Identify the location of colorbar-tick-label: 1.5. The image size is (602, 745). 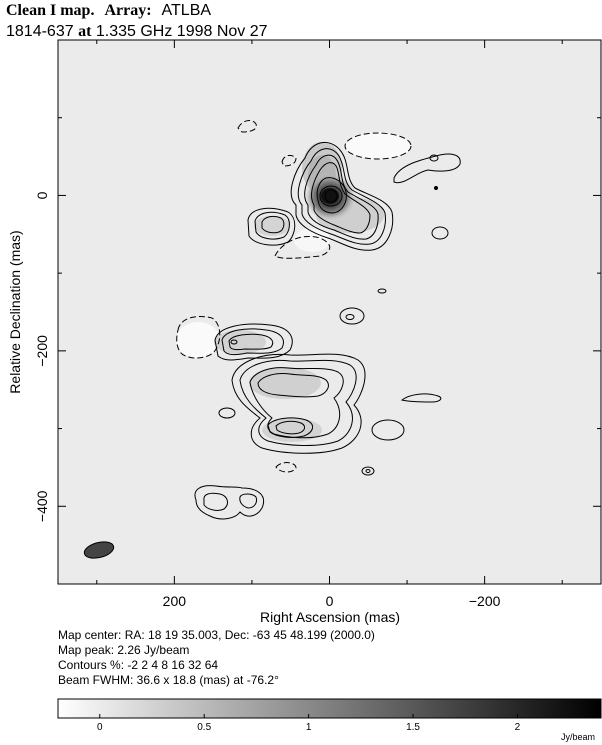
(413, 727).